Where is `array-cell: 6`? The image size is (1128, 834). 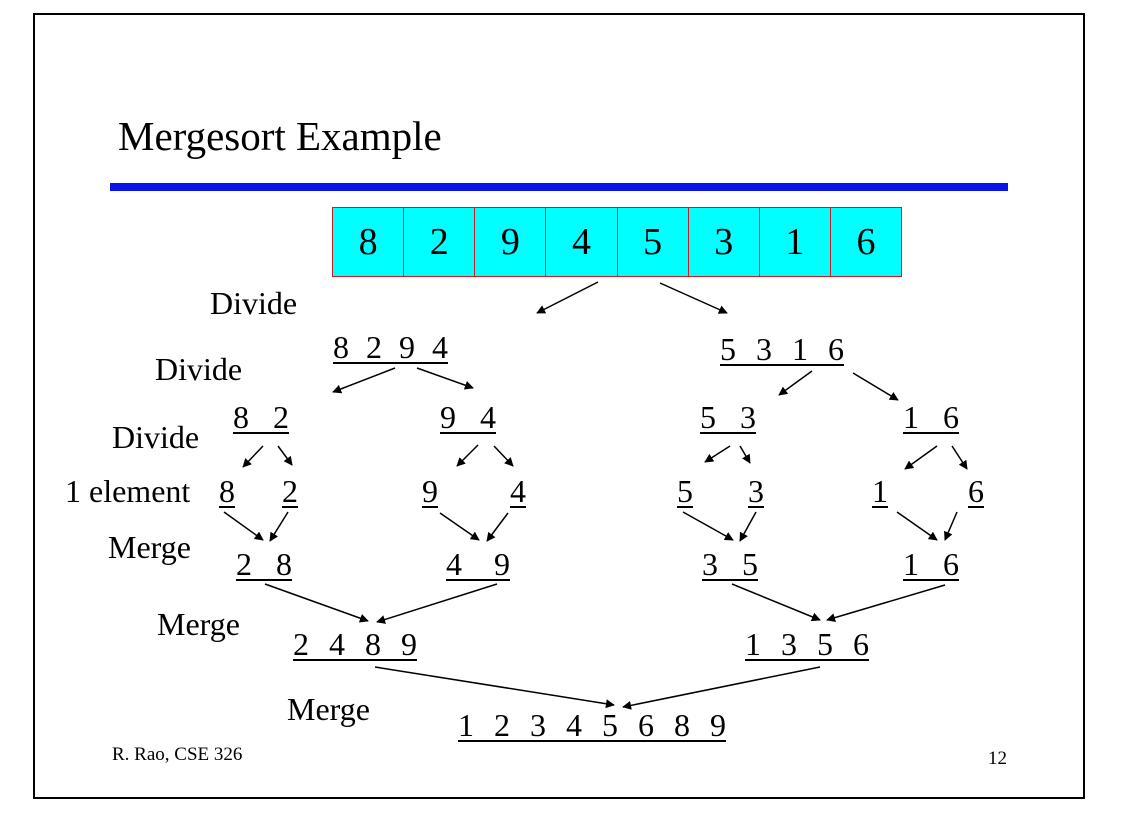 array-cell: 6 is located at coordinates (865, 242).